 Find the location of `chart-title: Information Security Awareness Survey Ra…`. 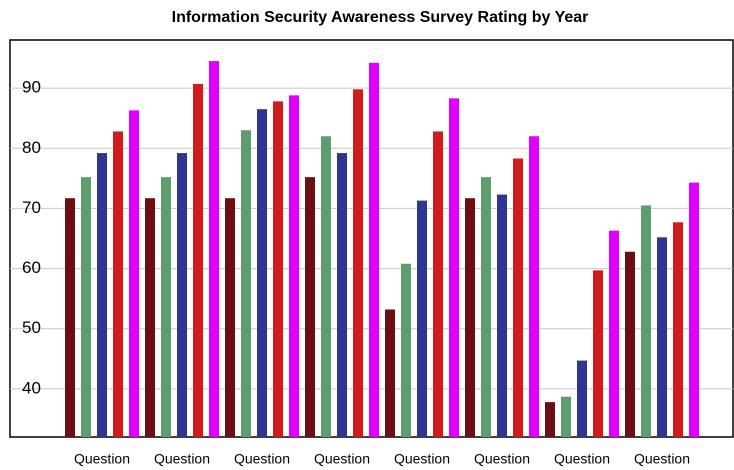

chart-title: Information Security Awareness Survey Ra… is located at coordinates (380, 17).